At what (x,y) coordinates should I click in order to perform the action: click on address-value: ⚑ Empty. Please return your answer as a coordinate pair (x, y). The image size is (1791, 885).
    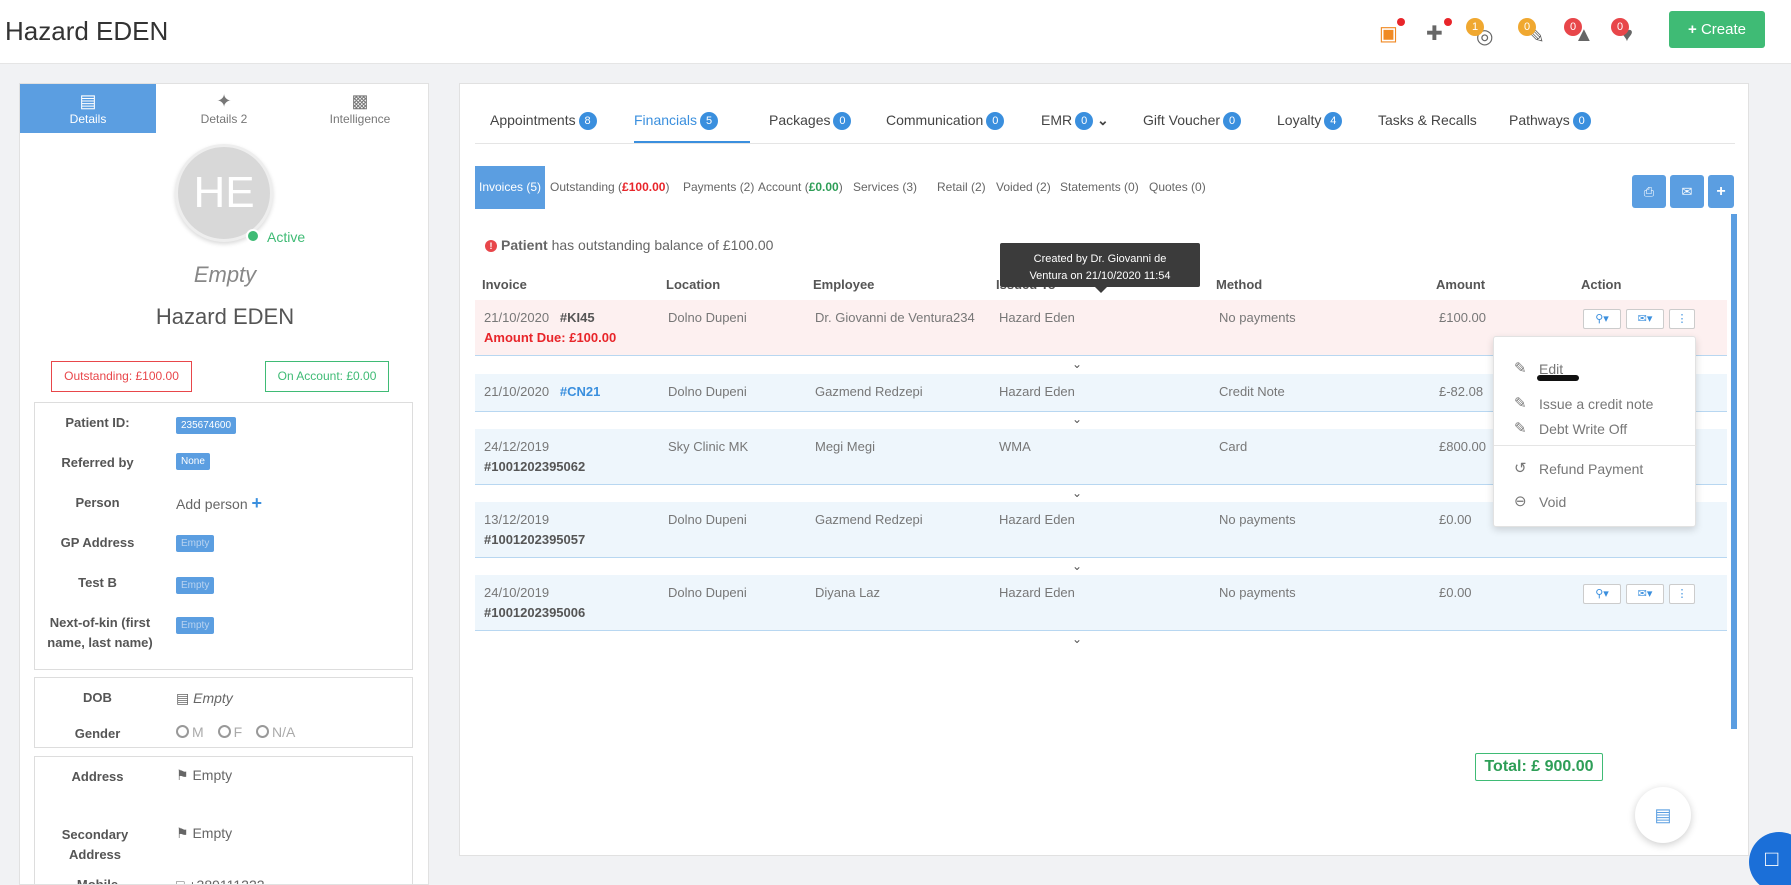
    Looking at the image, I should click on (204, 775).